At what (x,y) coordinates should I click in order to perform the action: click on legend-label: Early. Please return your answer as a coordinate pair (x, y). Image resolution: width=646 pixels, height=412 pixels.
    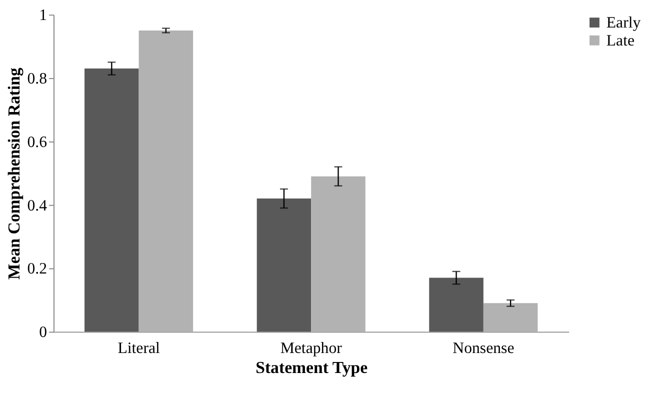
    Looking at the image, I should click on (623, 23).